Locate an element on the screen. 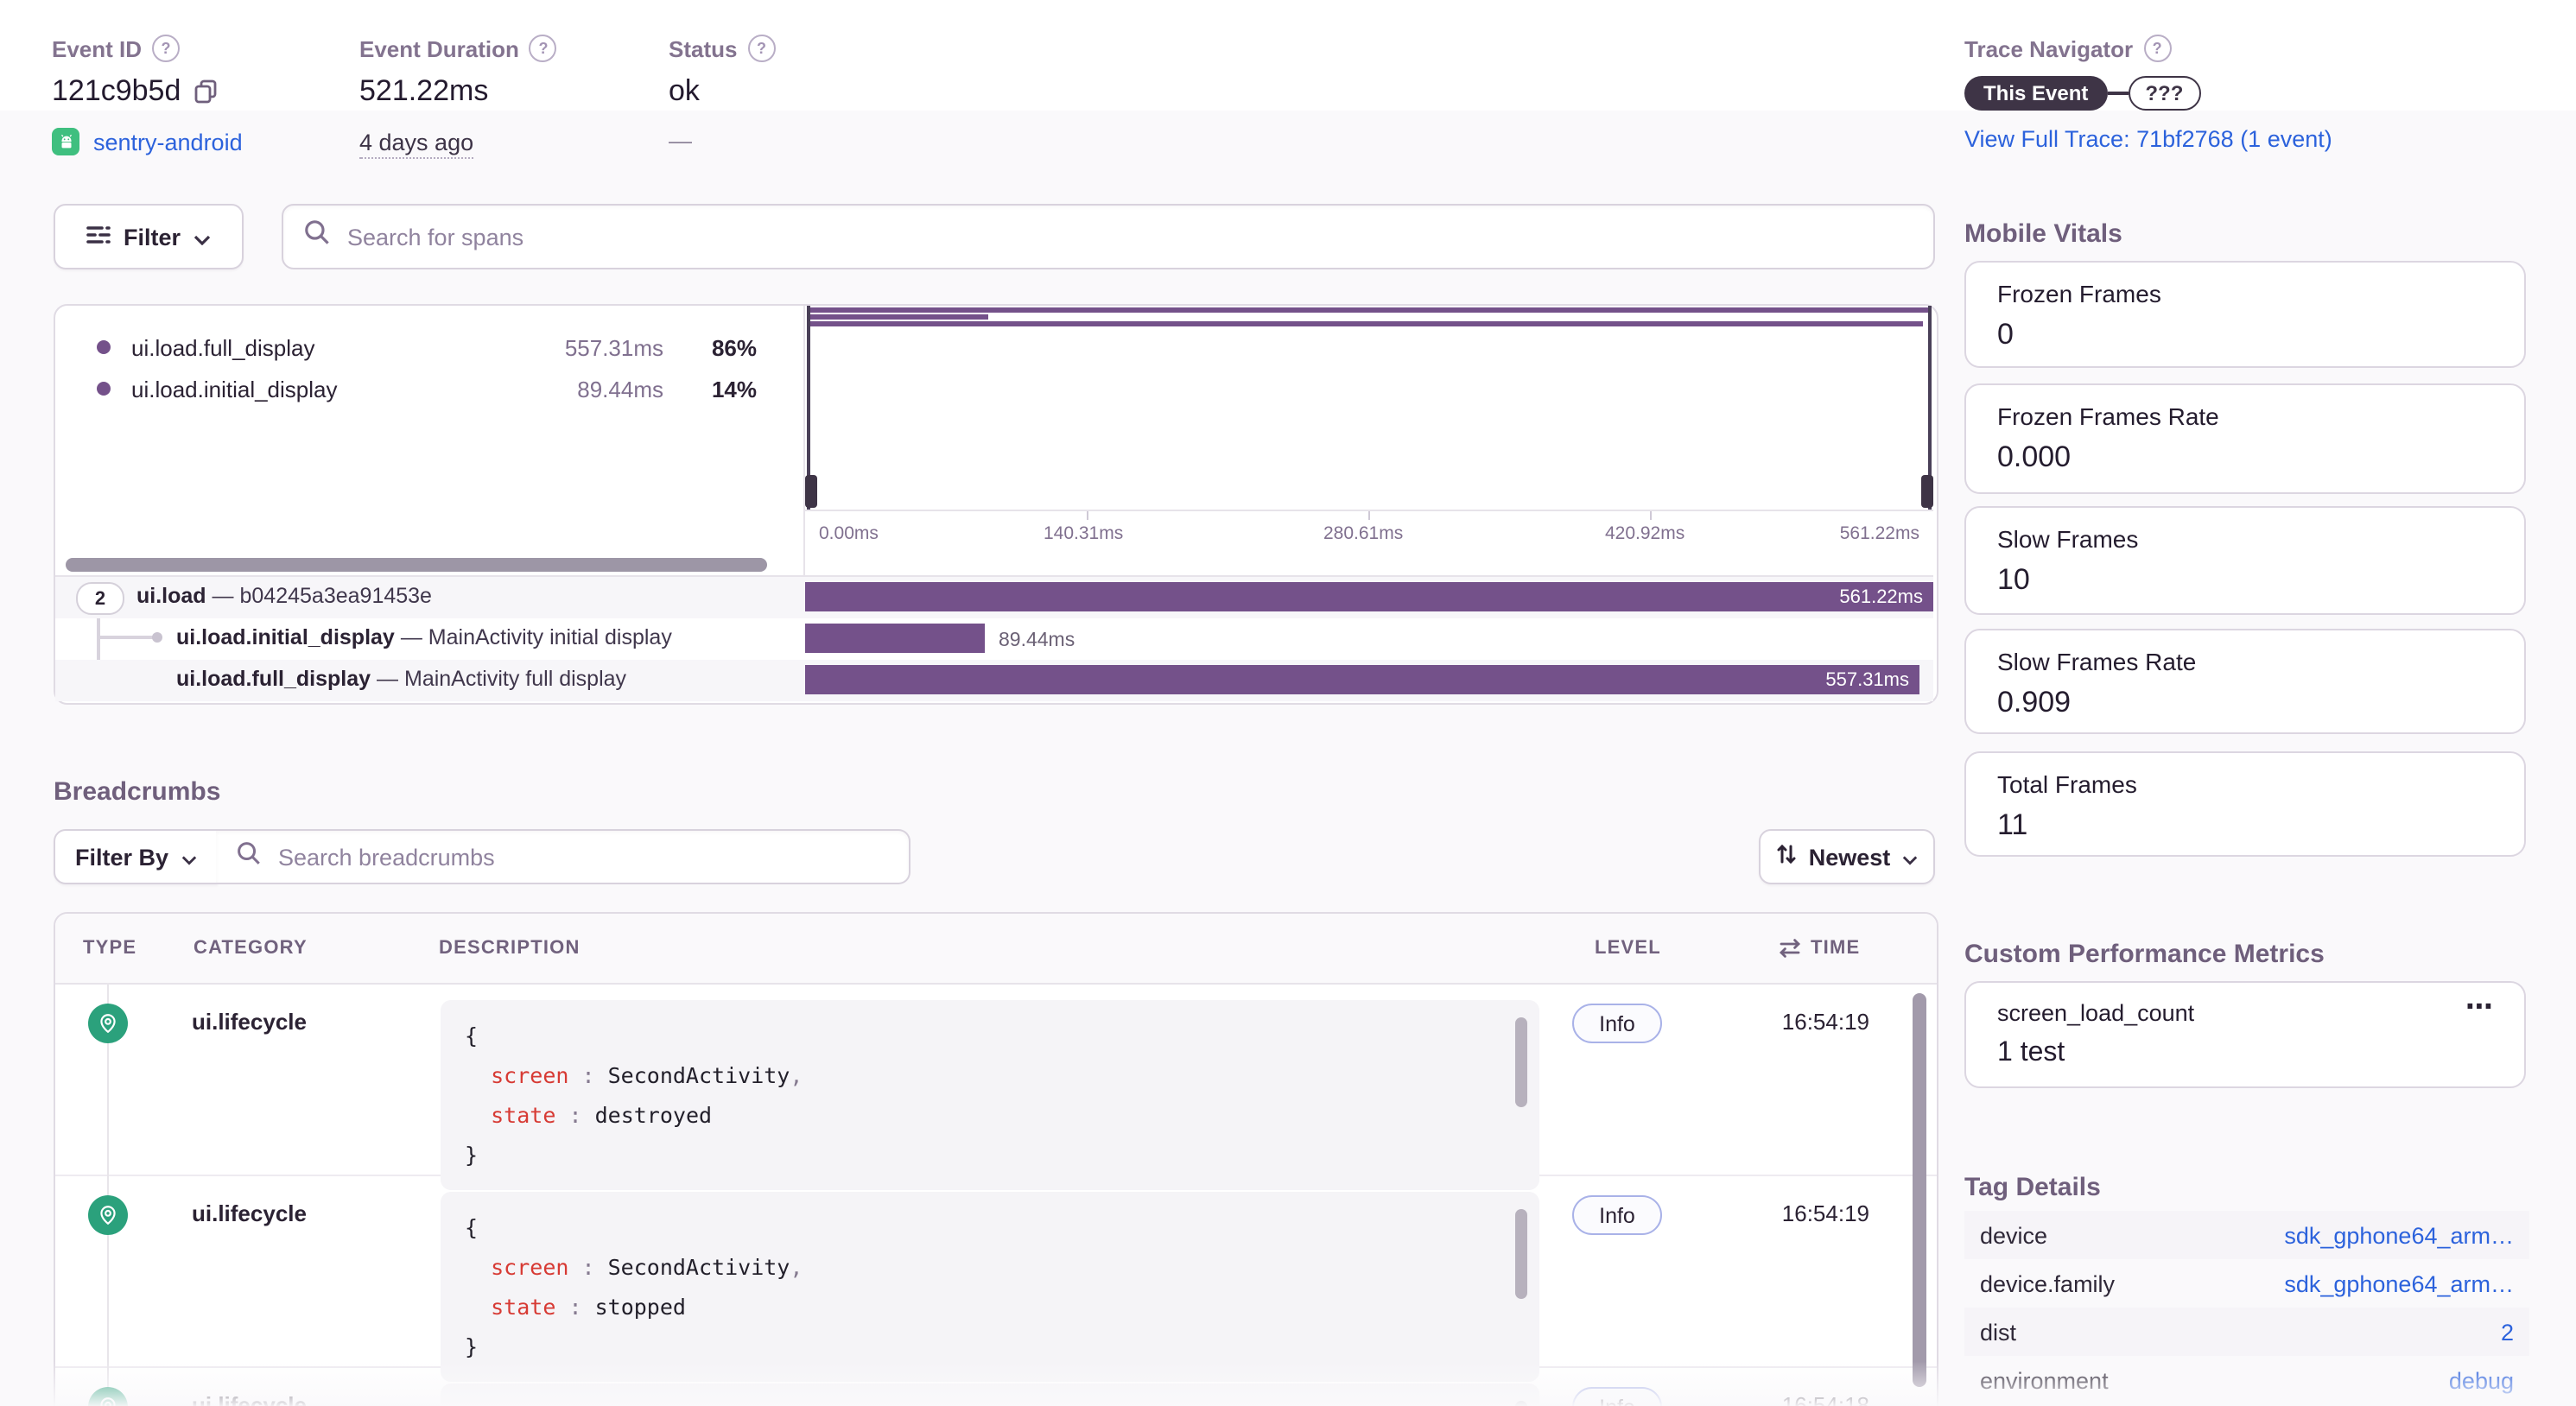 The height and width of the screenshot is (1406, 2576). span-minimap is located at coordinates (1369, 408).